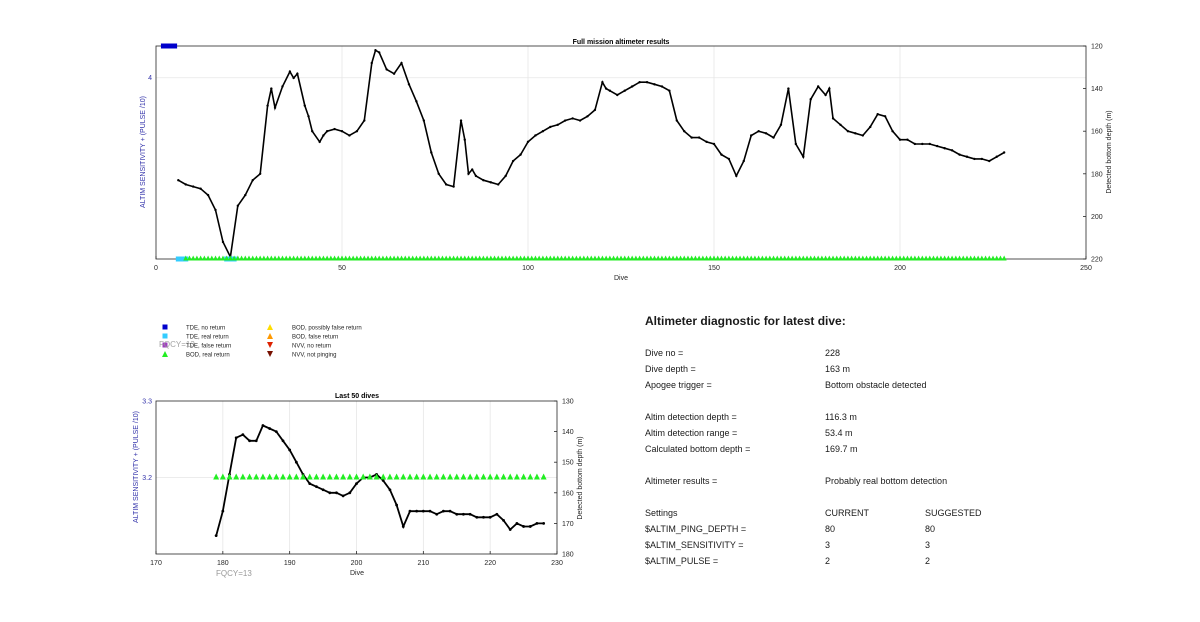  I want to click on top-chart-xlabel: Dive, so click(621, 278).